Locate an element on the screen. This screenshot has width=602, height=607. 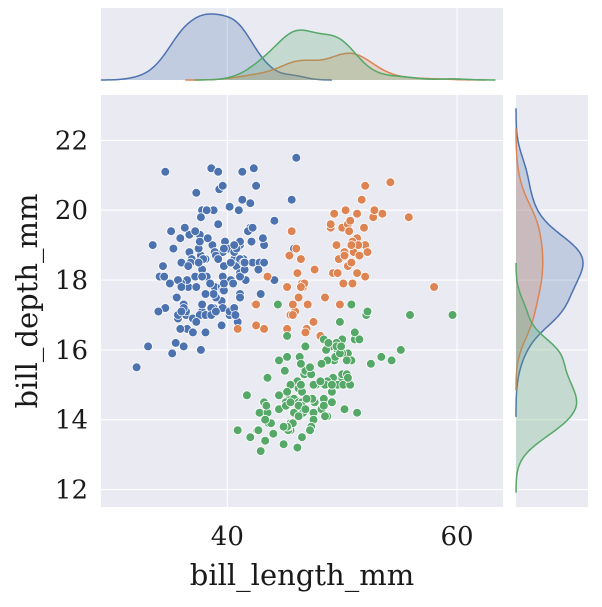
marginal-top is located at coordinates (301, 44).